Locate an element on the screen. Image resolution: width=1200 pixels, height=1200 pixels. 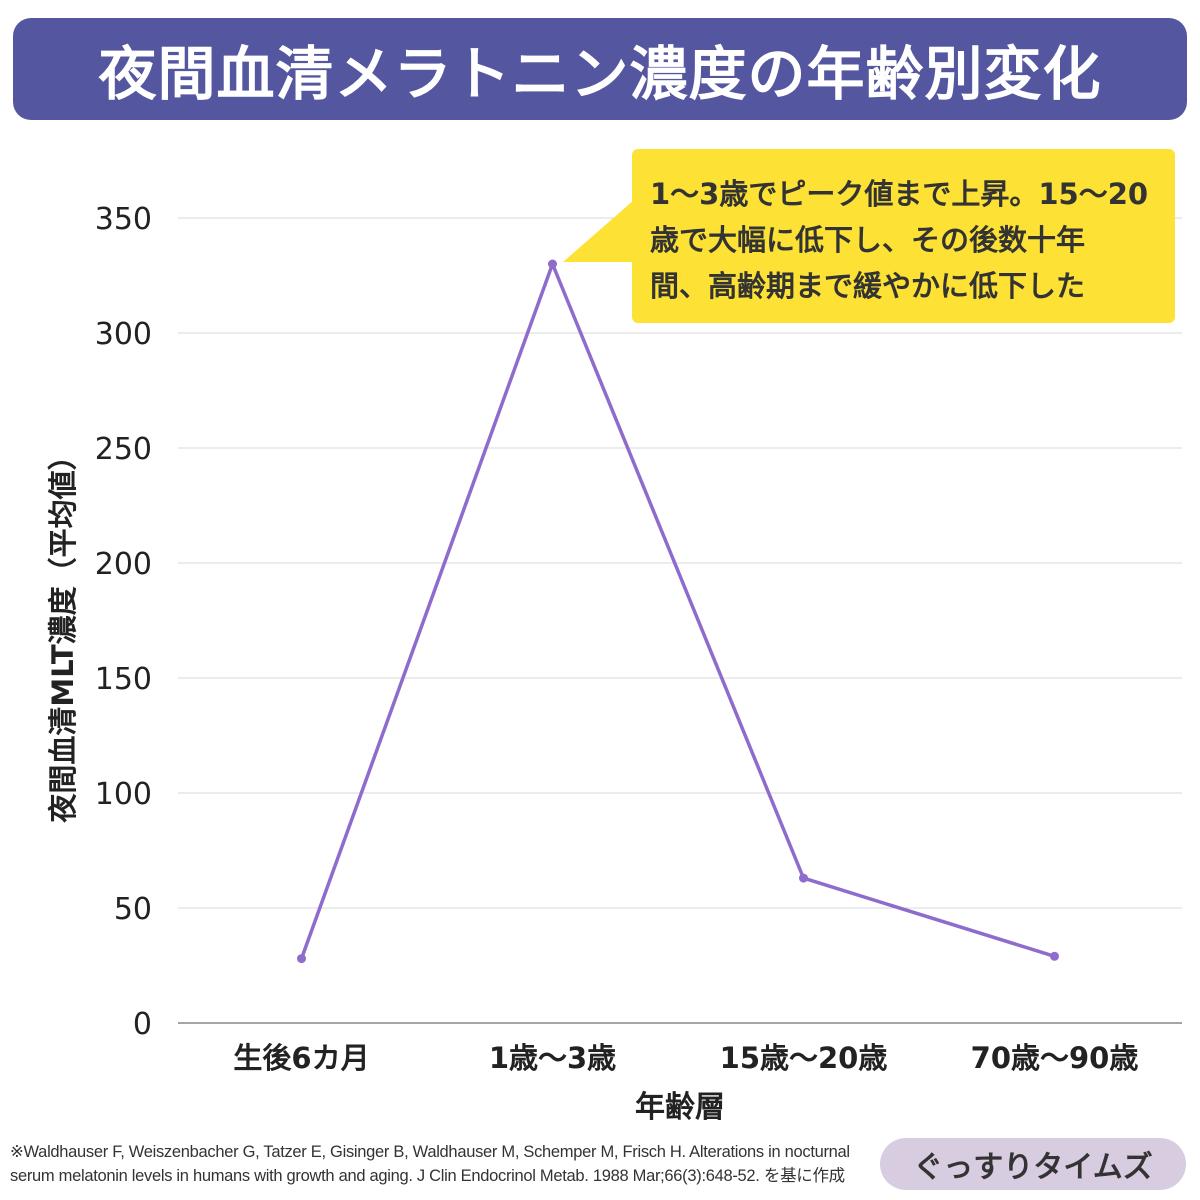
y-tick-label: 350 is located at coordinates (123, 219).